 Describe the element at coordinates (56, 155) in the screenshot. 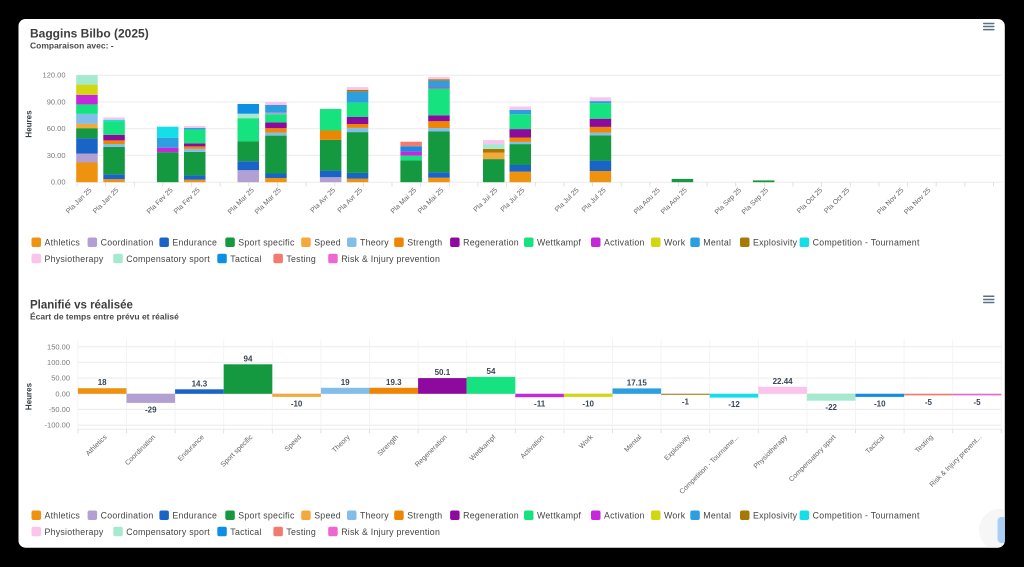

I see `svg-text: 30.00` at that location.